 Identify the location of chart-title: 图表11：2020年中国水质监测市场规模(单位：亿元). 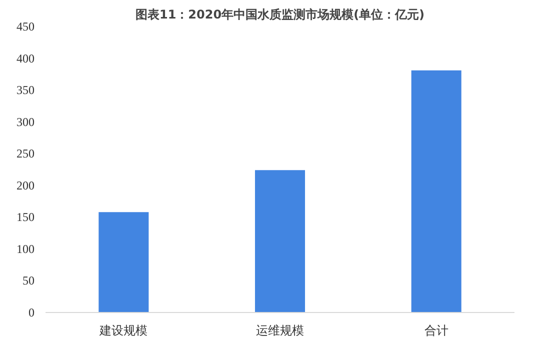
(280, 15).